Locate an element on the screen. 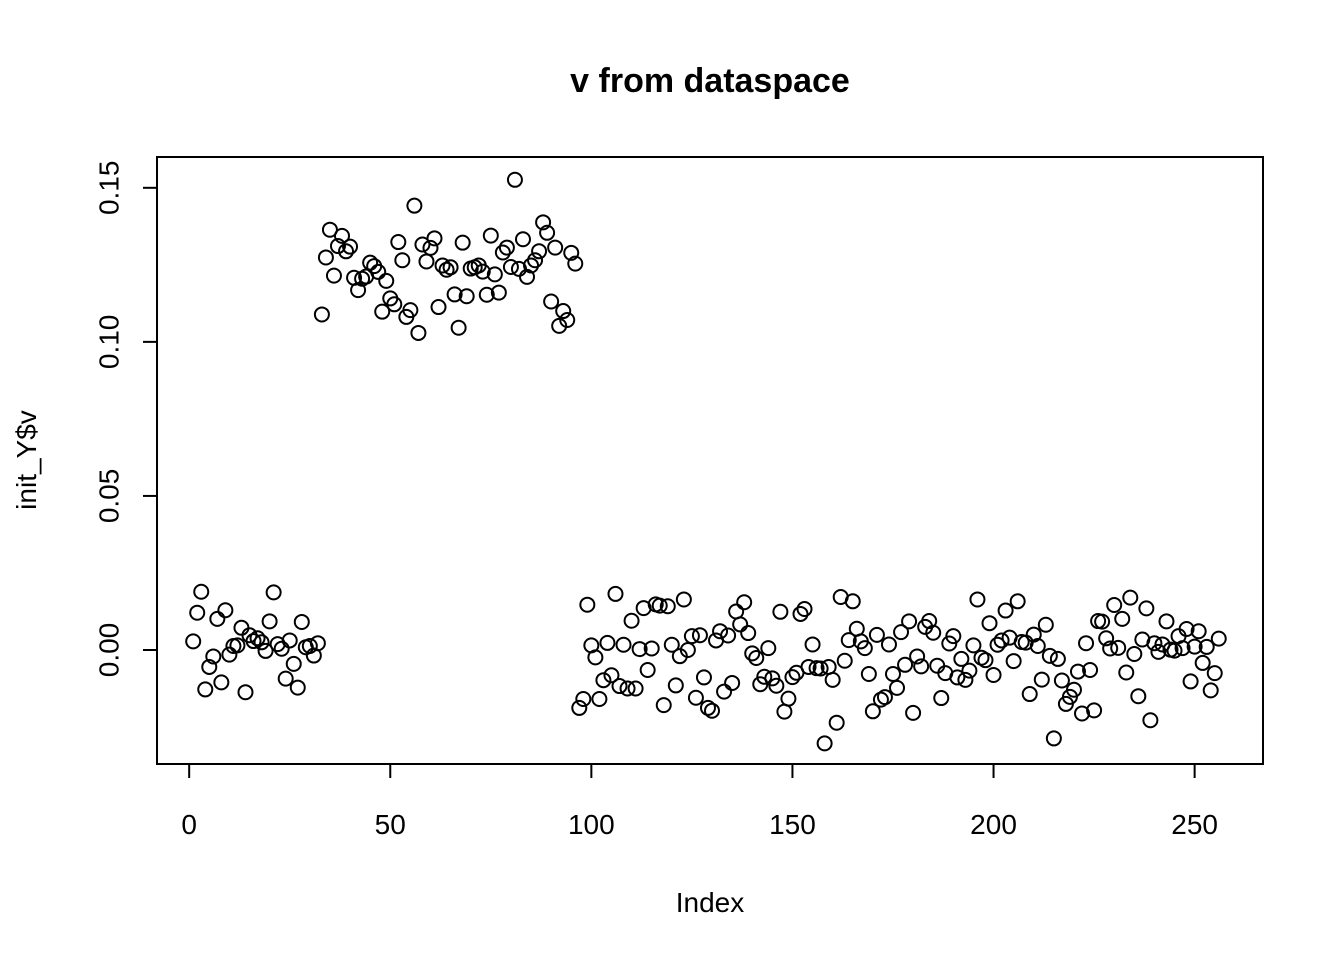  y-tick-label: 0.10 is located at coordinates (108, 342).